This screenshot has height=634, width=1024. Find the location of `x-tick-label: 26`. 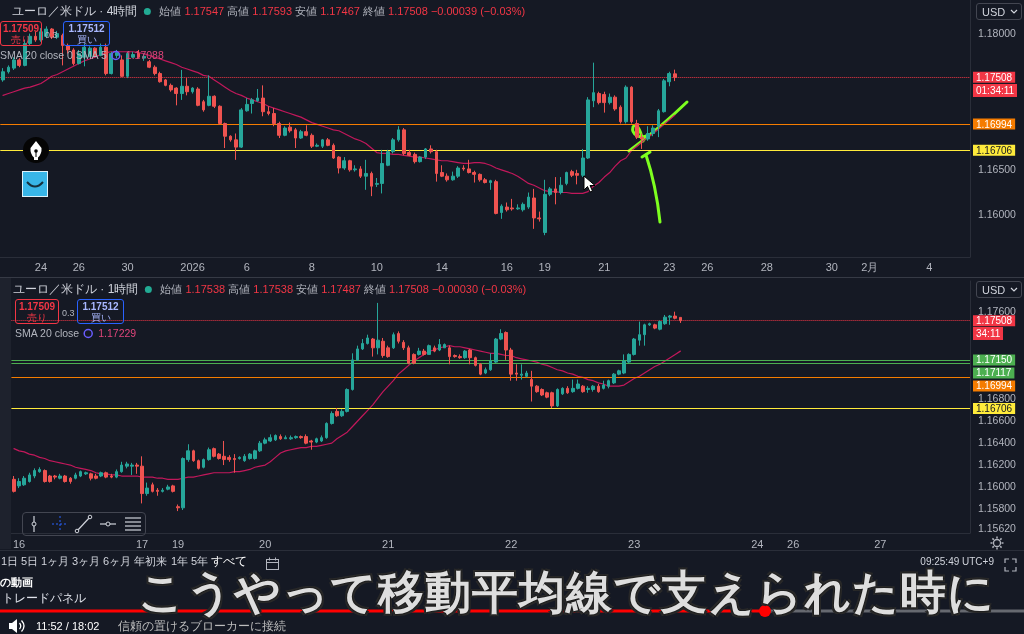

x-tick-label: 26 is located at coordinates (793, 543).